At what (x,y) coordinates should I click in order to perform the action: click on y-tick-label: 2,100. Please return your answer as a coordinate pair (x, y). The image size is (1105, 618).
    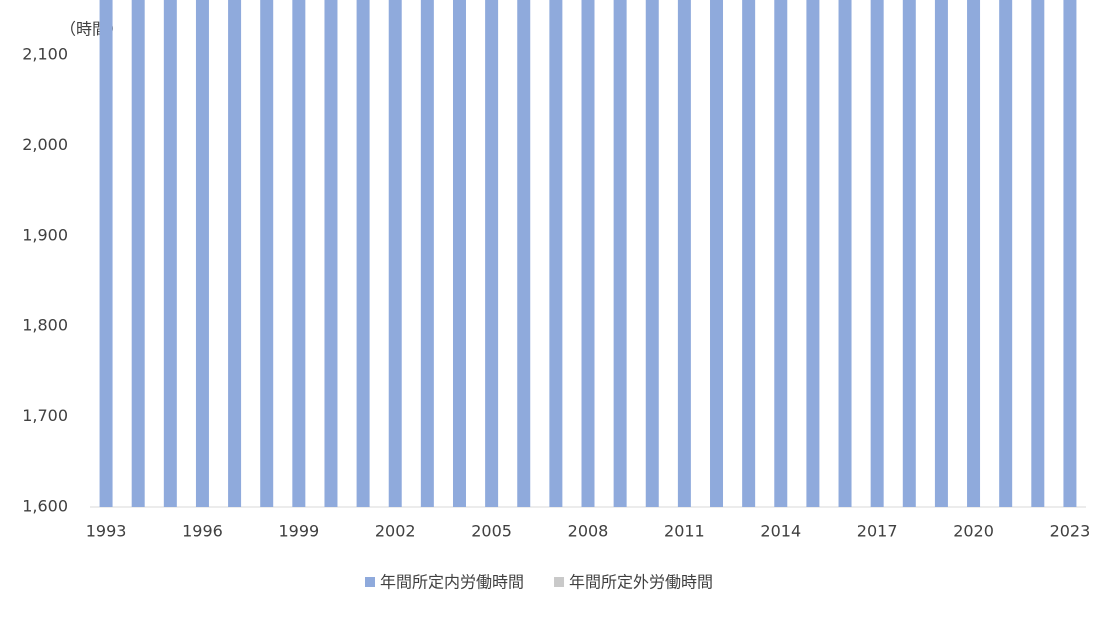
    Looking at the image, I should click on (45, 54).